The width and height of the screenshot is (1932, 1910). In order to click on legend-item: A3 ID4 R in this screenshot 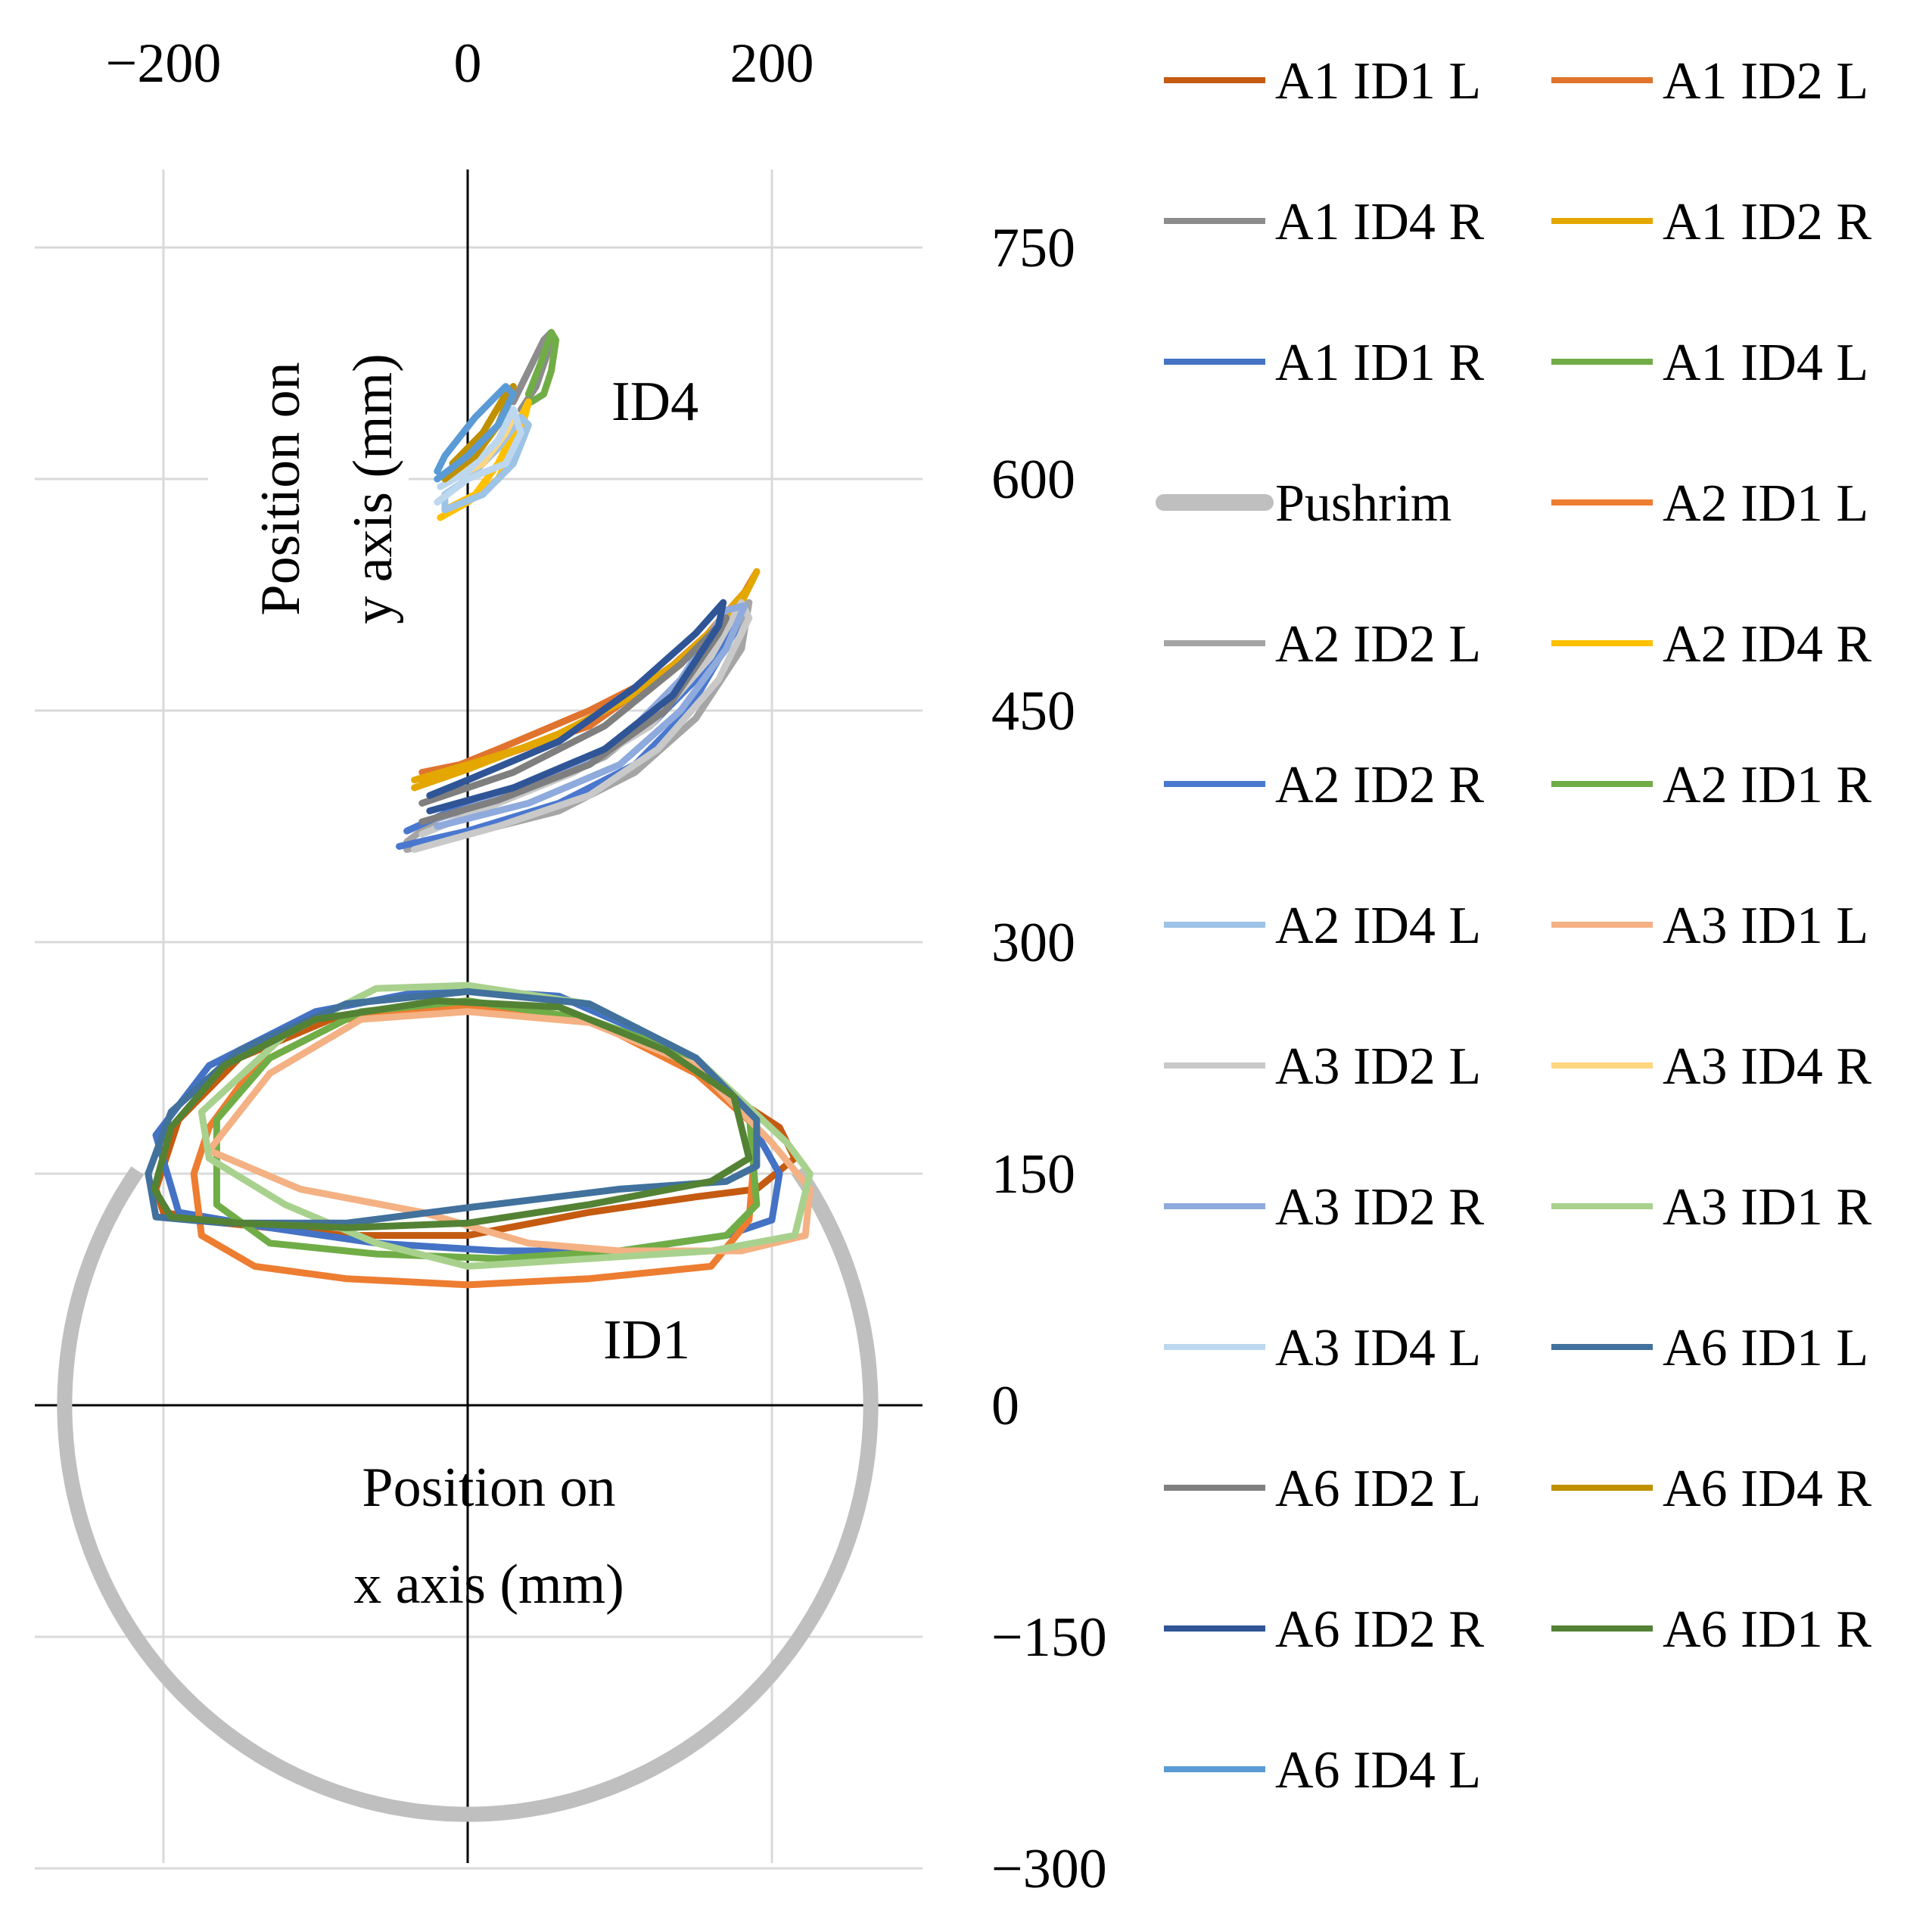, I will do `click(1711, 1066)`.